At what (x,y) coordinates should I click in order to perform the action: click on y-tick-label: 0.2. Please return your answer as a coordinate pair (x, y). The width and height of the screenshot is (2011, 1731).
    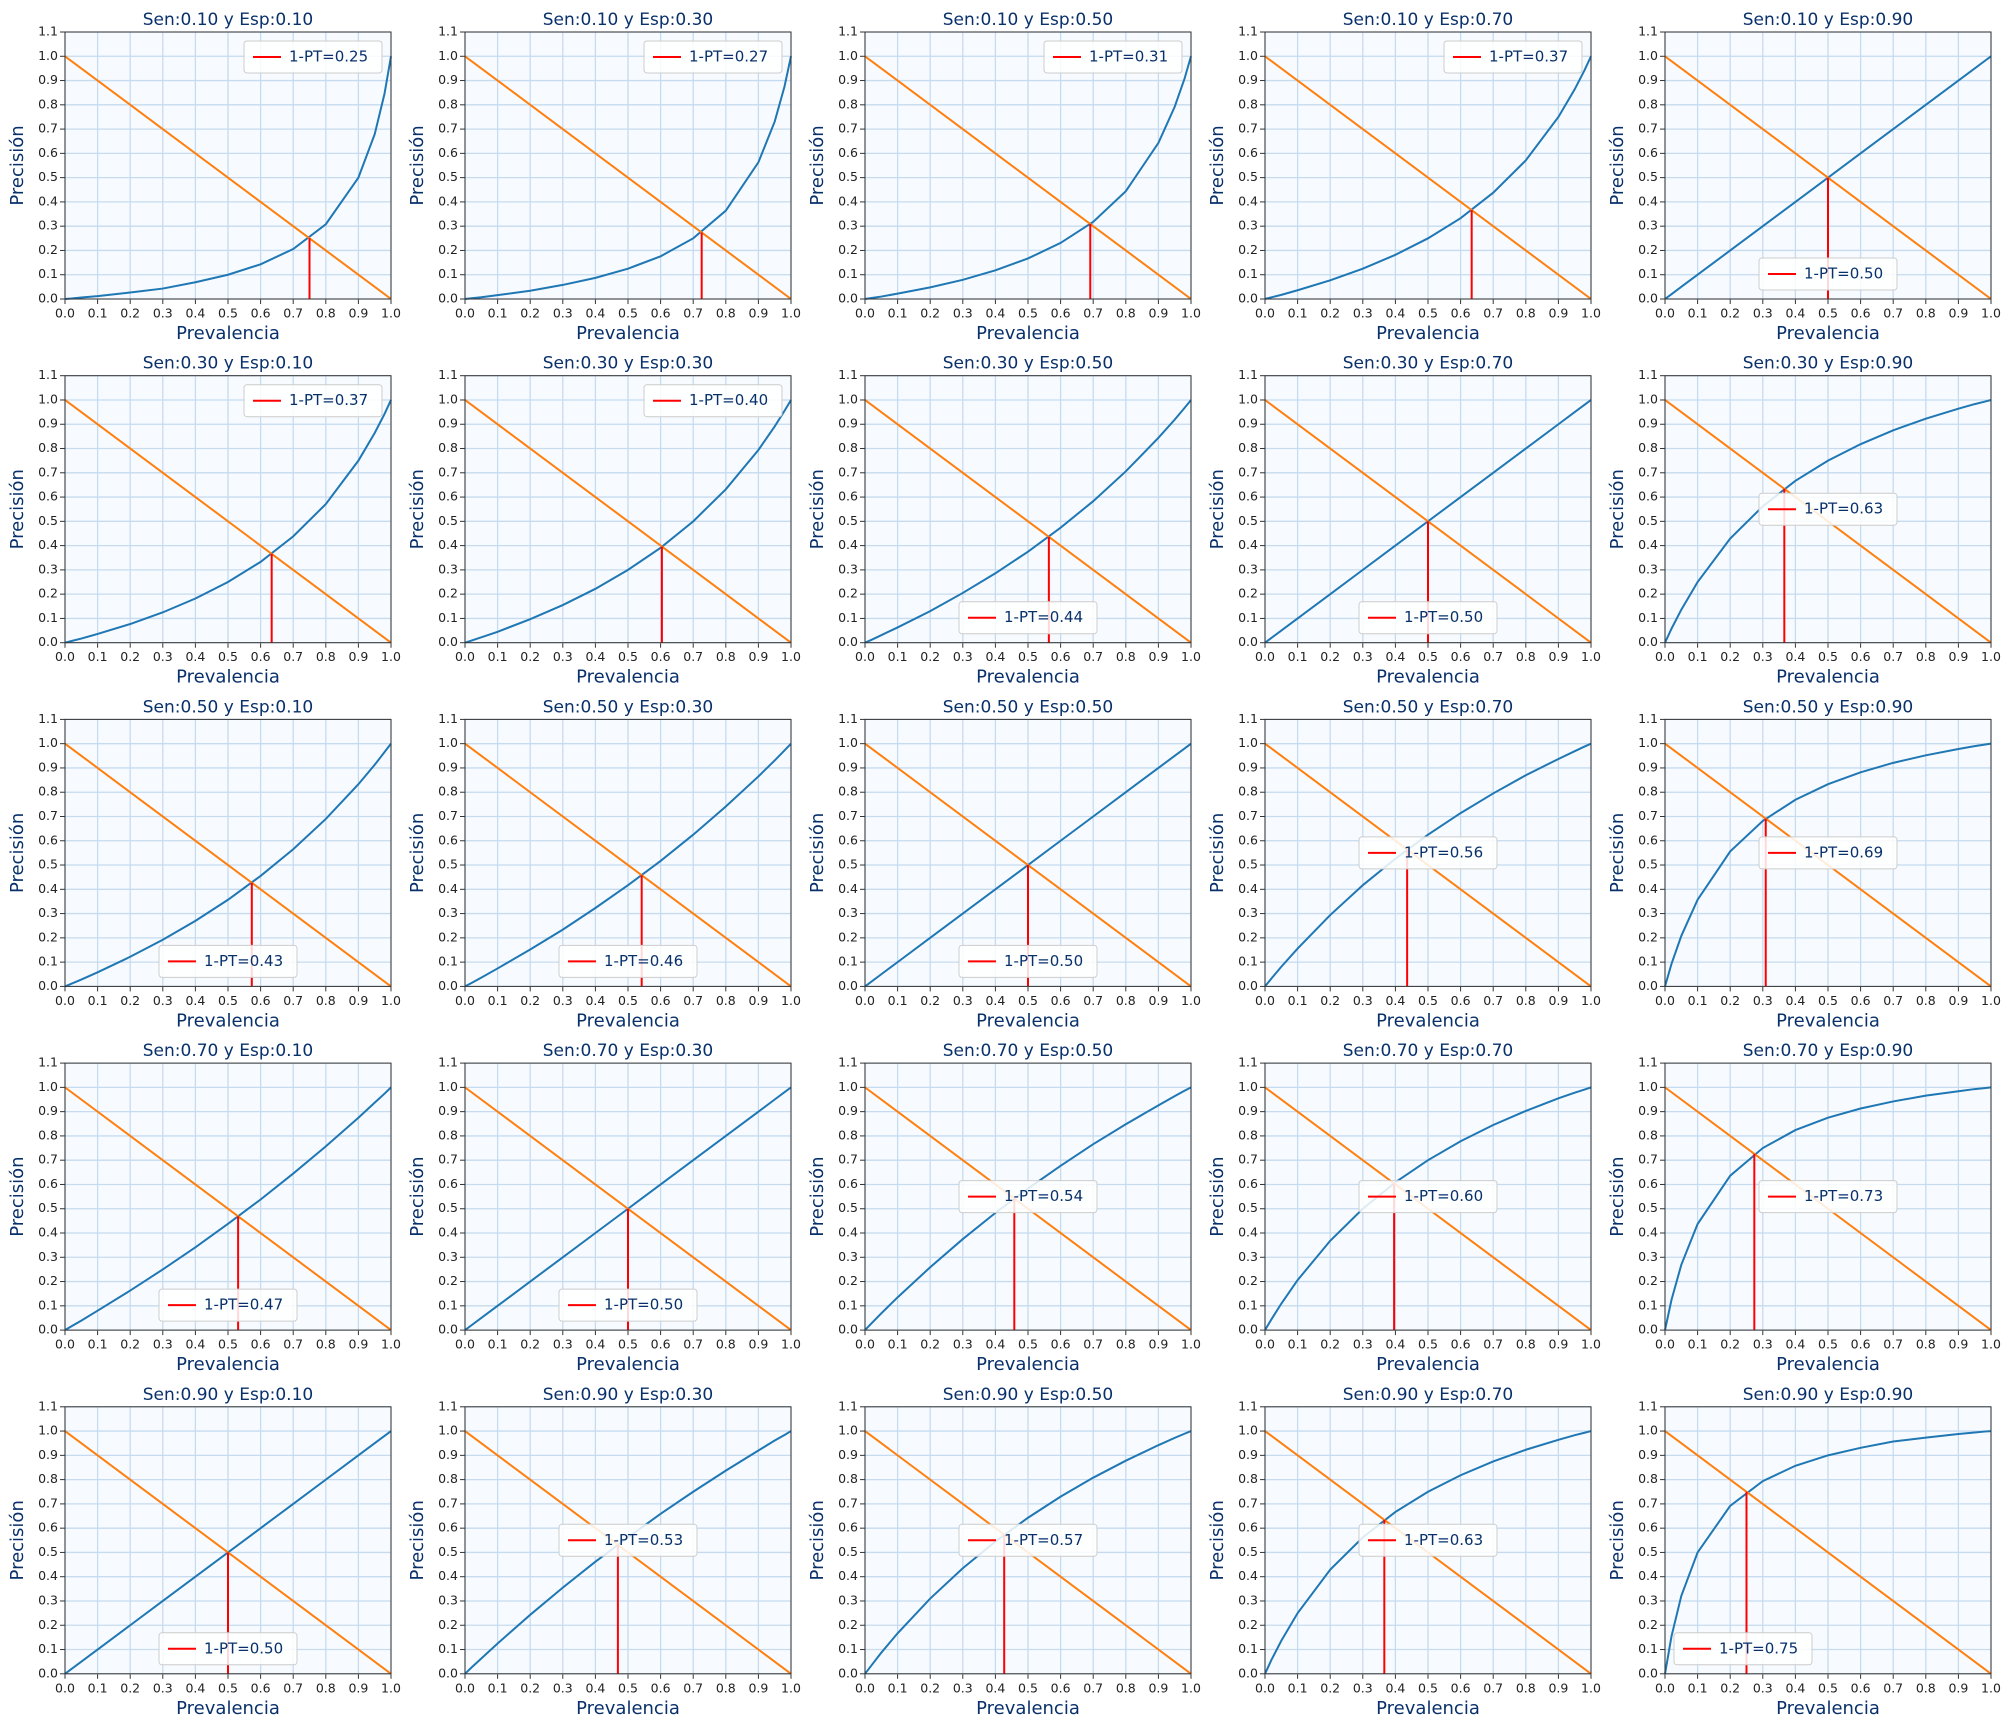
    Looking at the image, I should click on (48, 936).